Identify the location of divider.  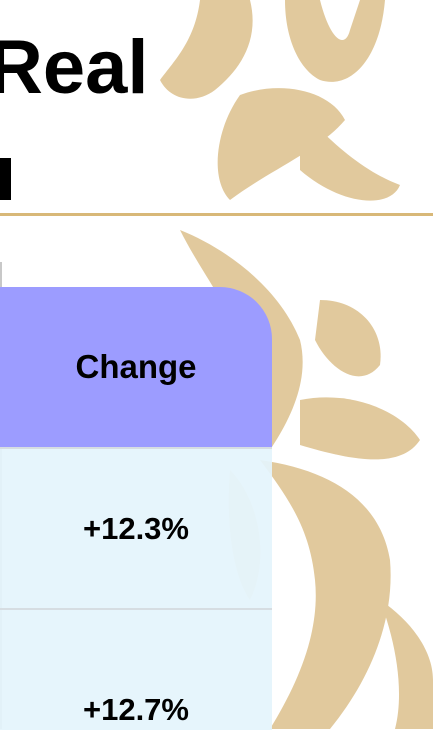
(216, 214).